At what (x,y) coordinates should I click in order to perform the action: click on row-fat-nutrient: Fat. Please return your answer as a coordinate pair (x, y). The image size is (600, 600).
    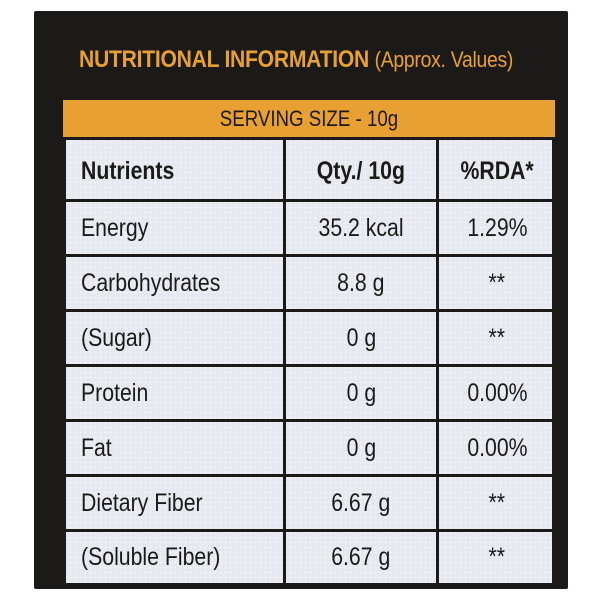
    Looking at the image, I should click on (96, 447).